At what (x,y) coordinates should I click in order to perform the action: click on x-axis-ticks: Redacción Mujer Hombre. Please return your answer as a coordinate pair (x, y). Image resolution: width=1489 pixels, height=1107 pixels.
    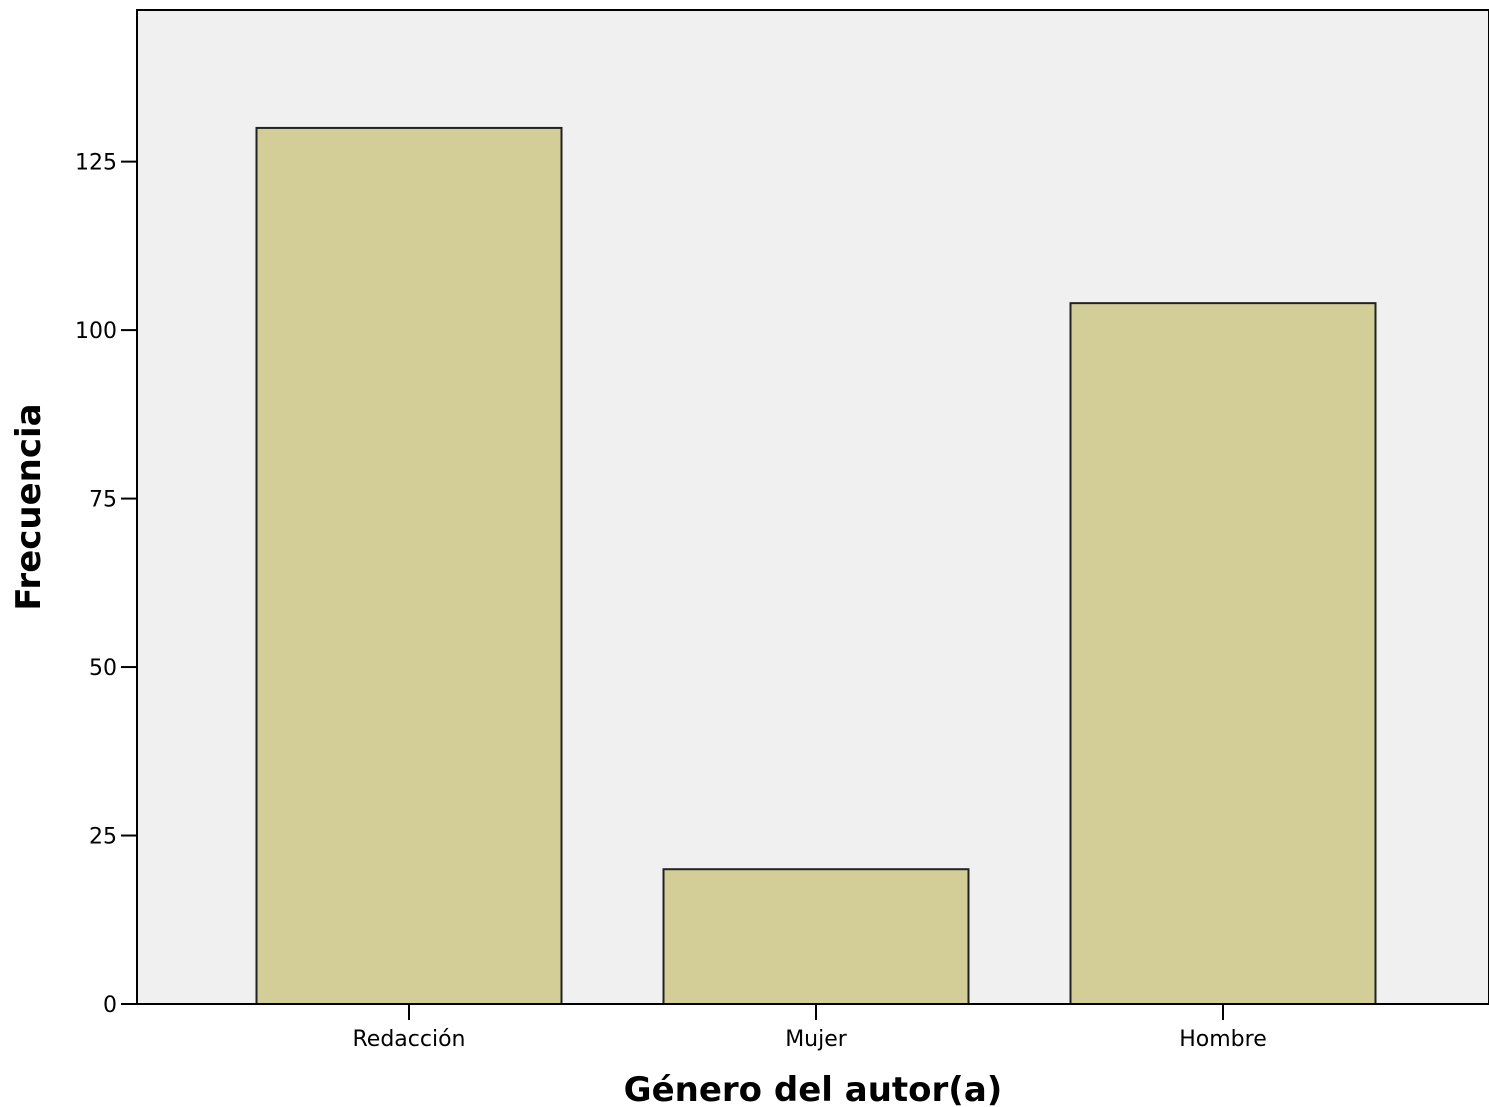
    Looking at the image, I should click on (810, 1028).